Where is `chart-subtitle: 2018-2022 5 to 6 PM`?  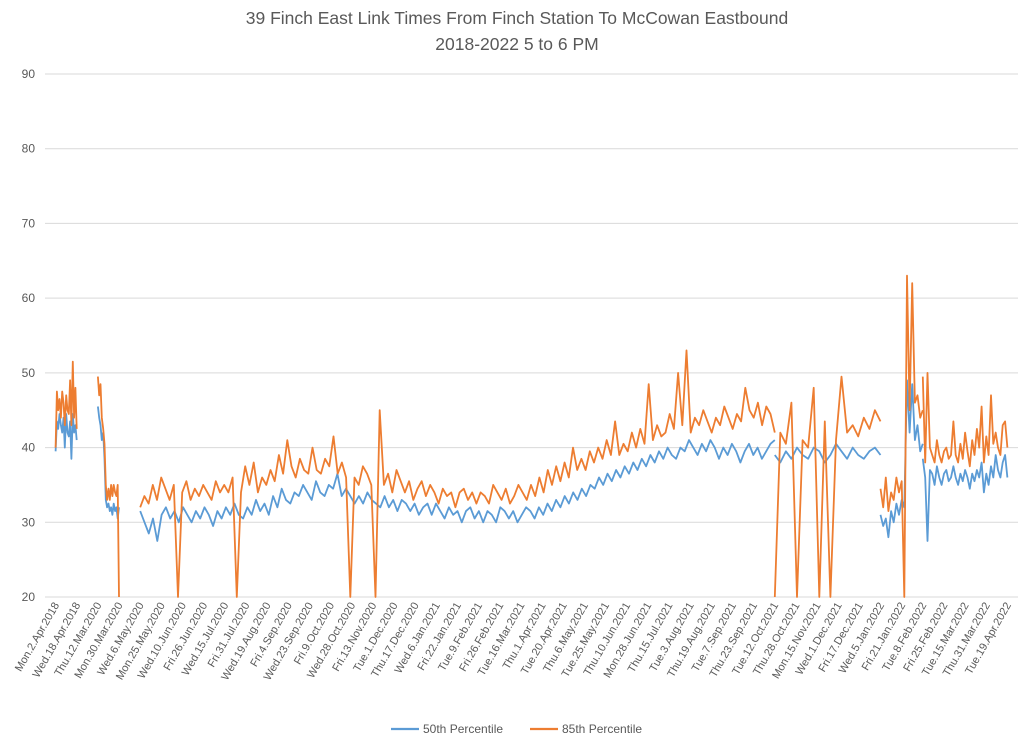
chart-subtitle: 2018-2022 5 to 6 PM is located at coordinates (516, 44).